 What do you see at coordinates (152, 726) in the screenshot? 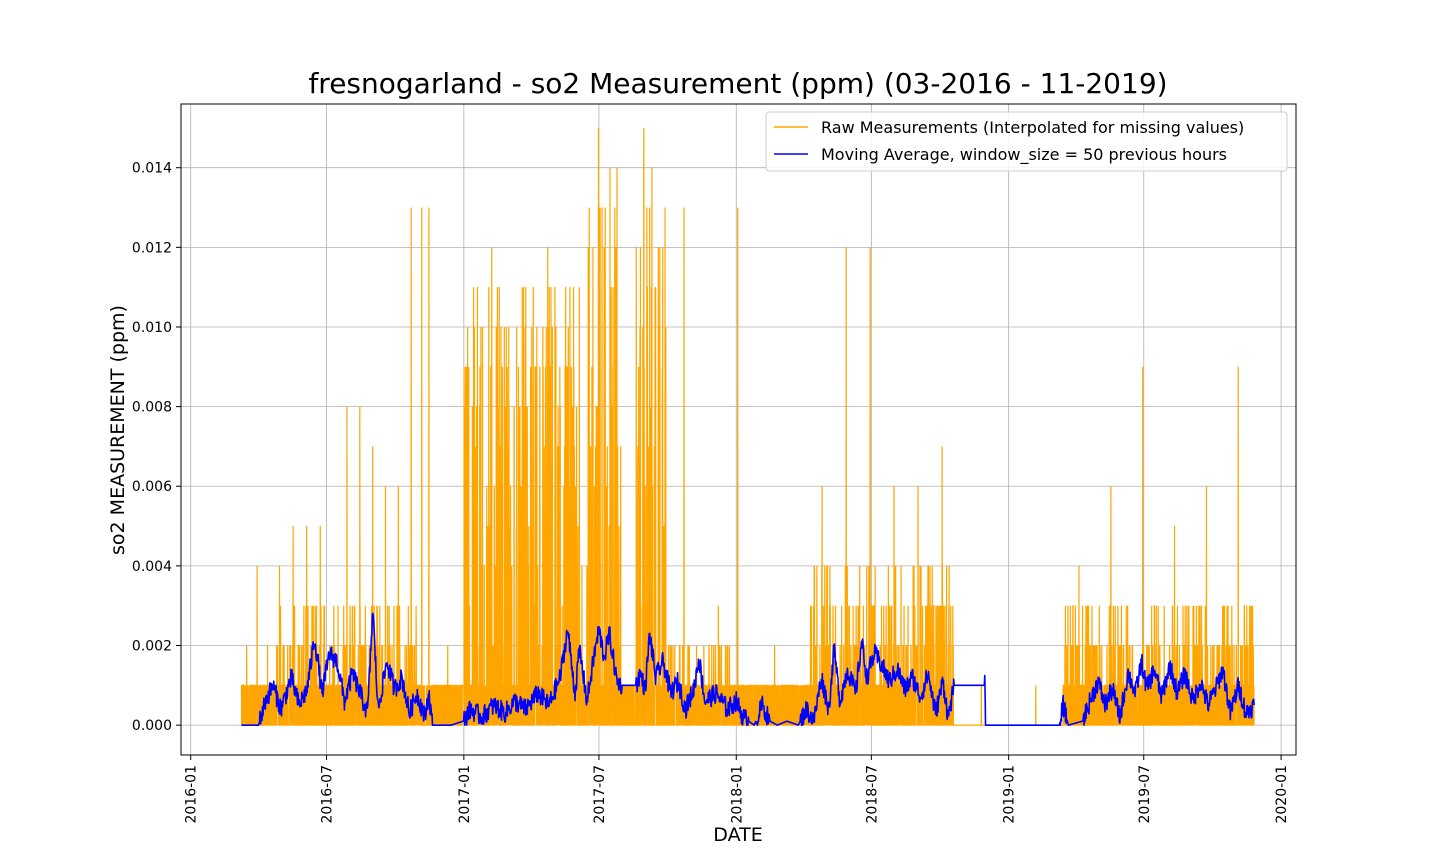
I see `y-tick-label: 0.000` at bounding box center [152, 726].